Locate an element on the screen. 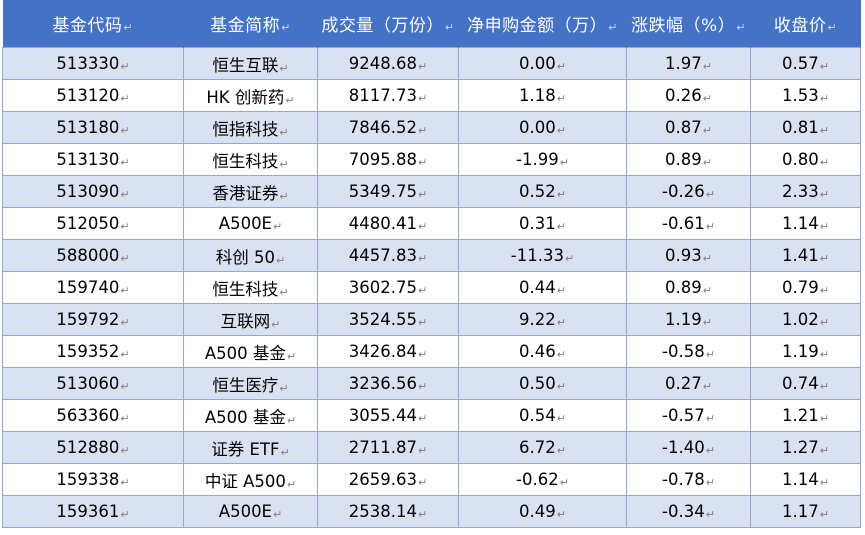 This screenshot has height=535, width=865. cell-change-pct: 0.26↵ is located at coordinates (688, 95).